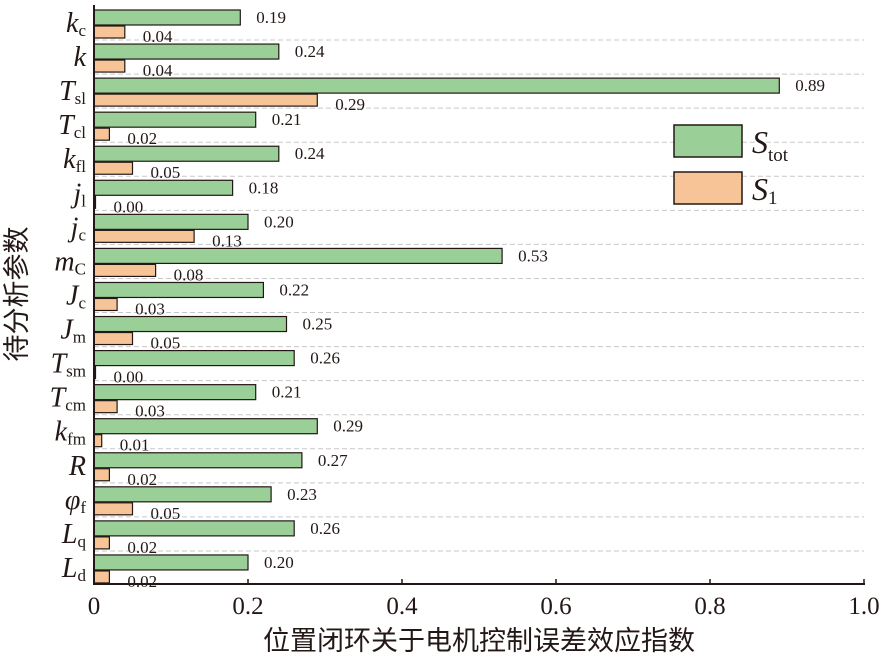 This screenshot has width=885, height=666. What do you see at coordinates (17, 294) in the screenshot?
I see `y-axis-label: 待分析参数` at bounding box center [17, 294].